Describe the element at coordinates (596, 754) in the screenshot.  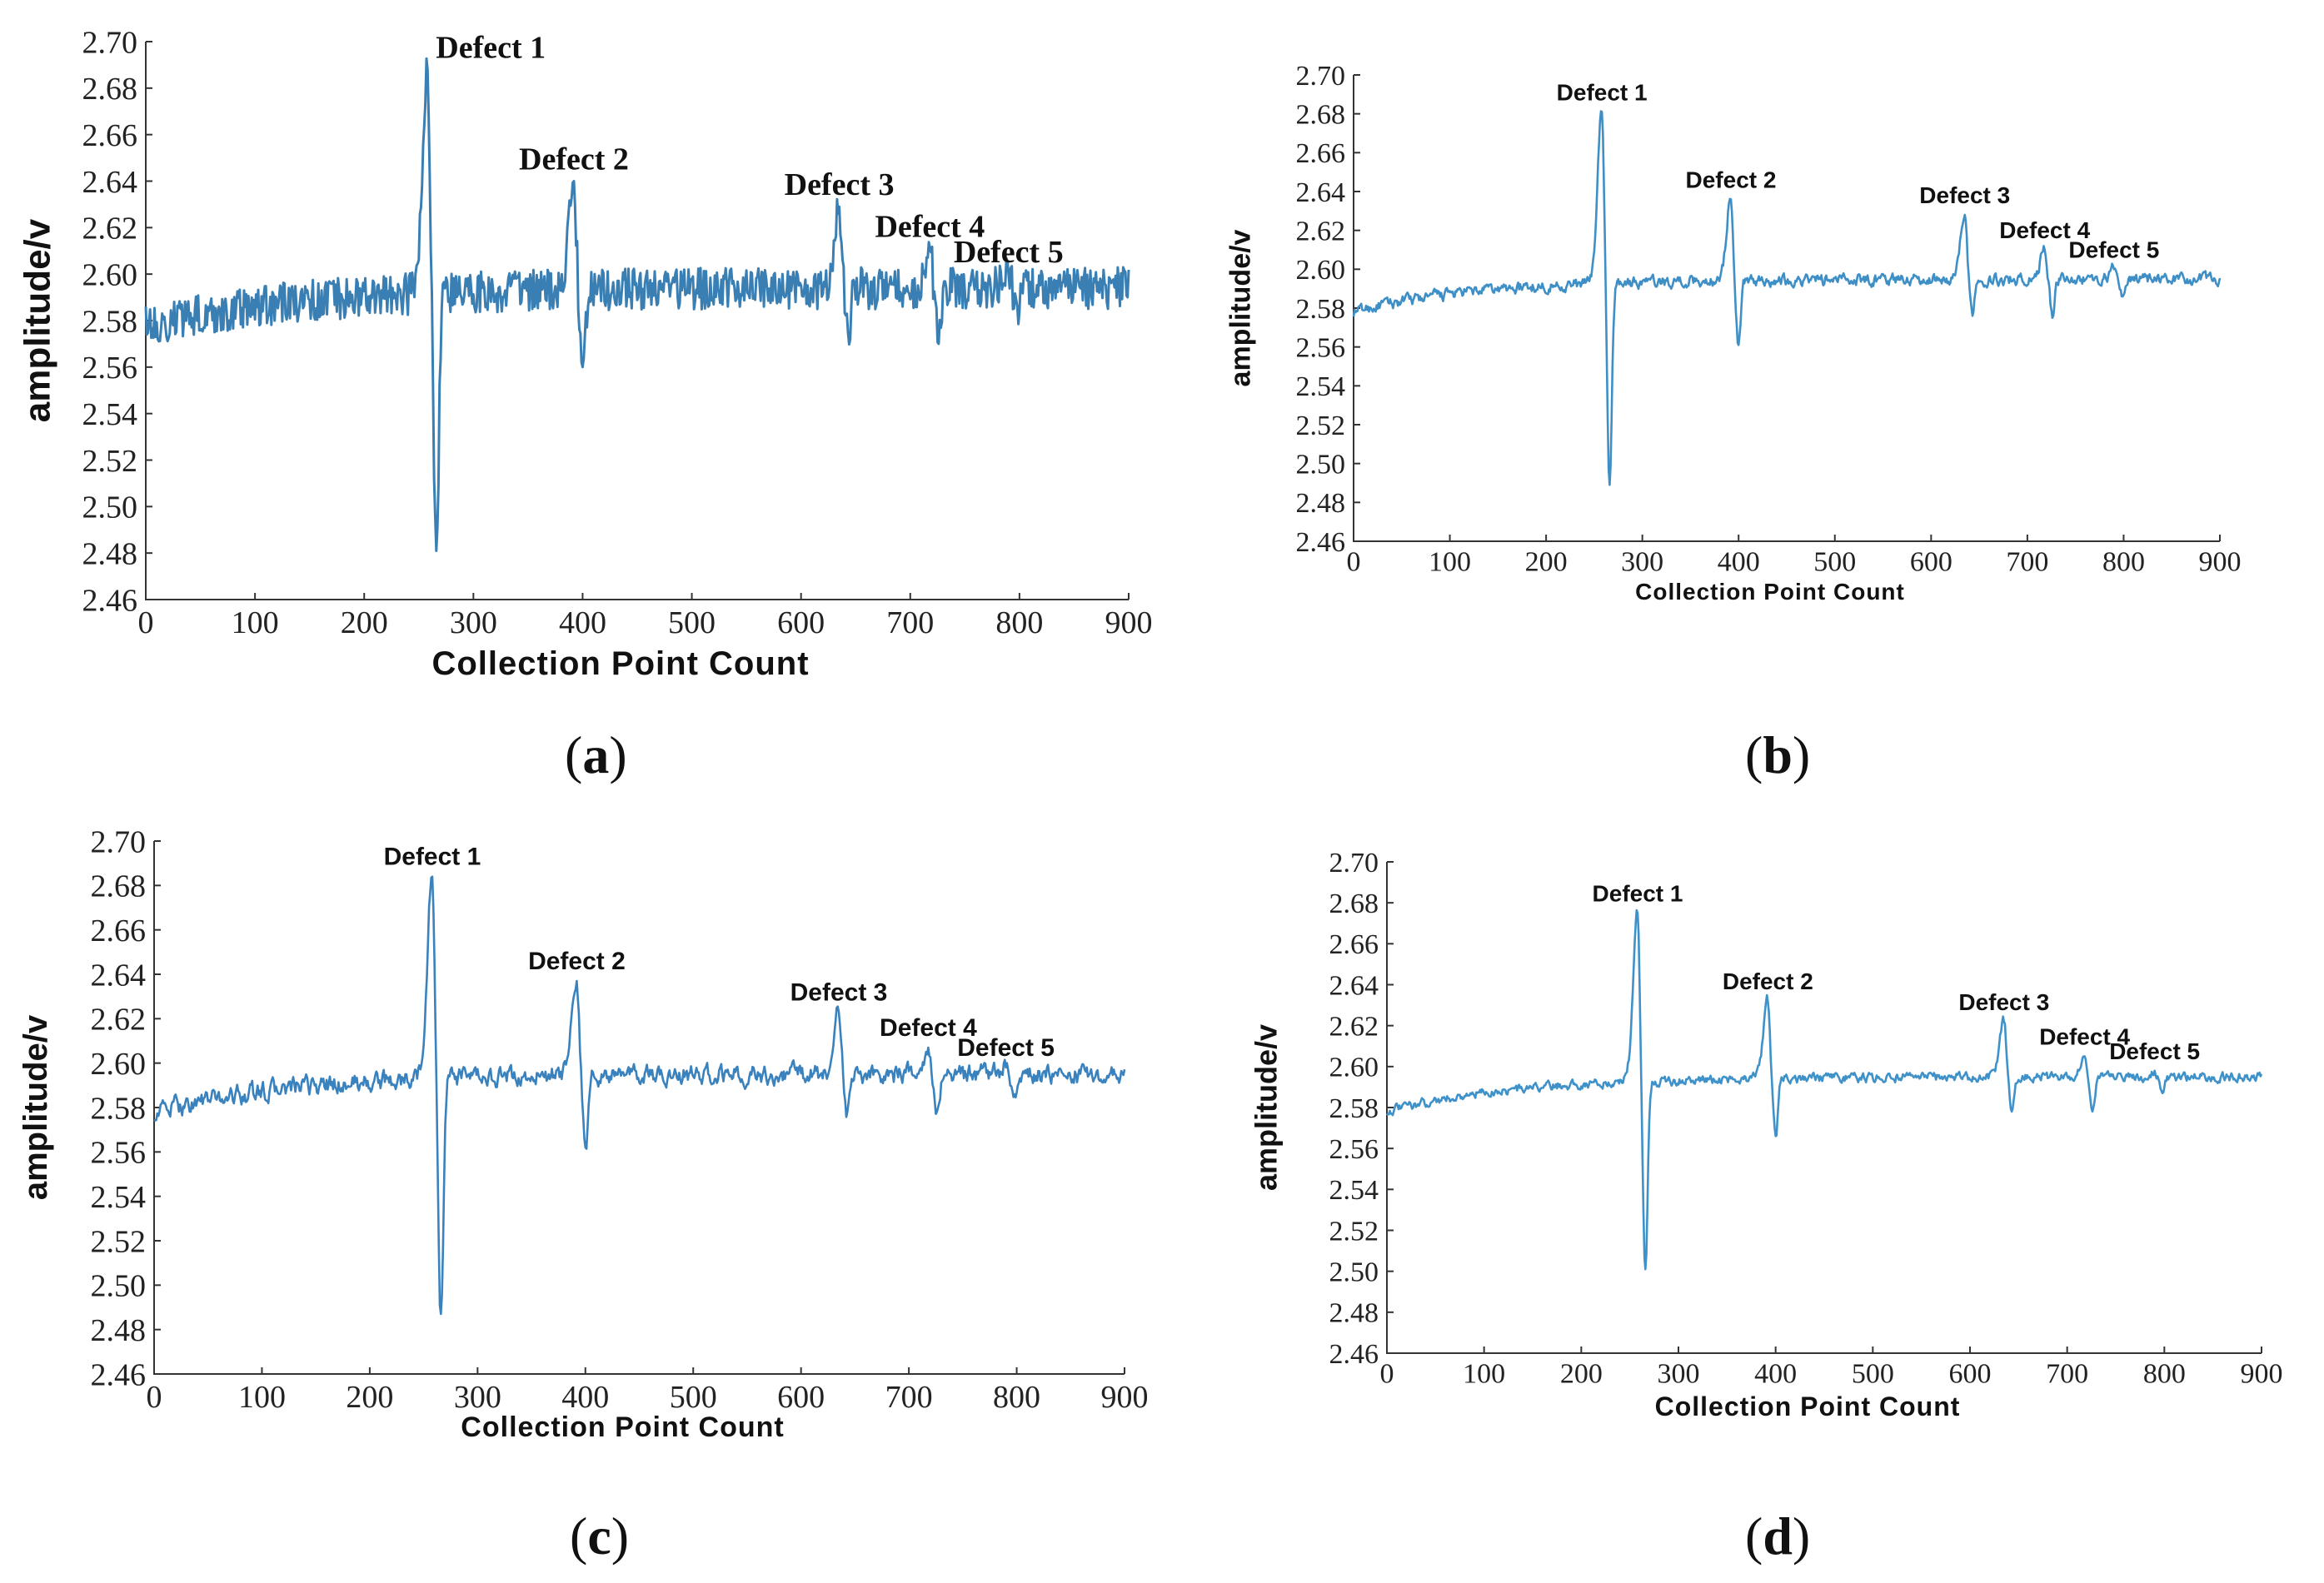
I see `caption-a: (a)` at that location.